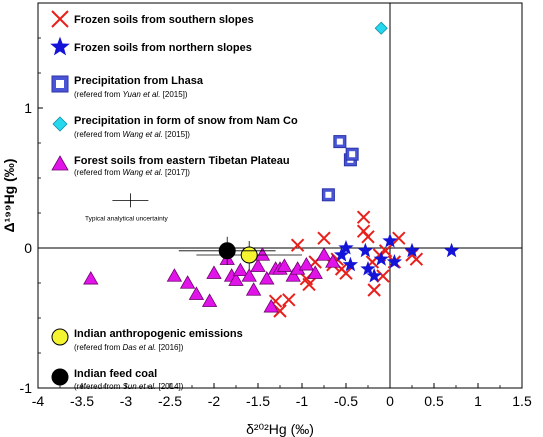 This screenshot has width=543, height=437. Describe the element at coordinates (126, 218) in the screenshot. I see `uncertainty-label: Typical analytical uncertainty` at that location.